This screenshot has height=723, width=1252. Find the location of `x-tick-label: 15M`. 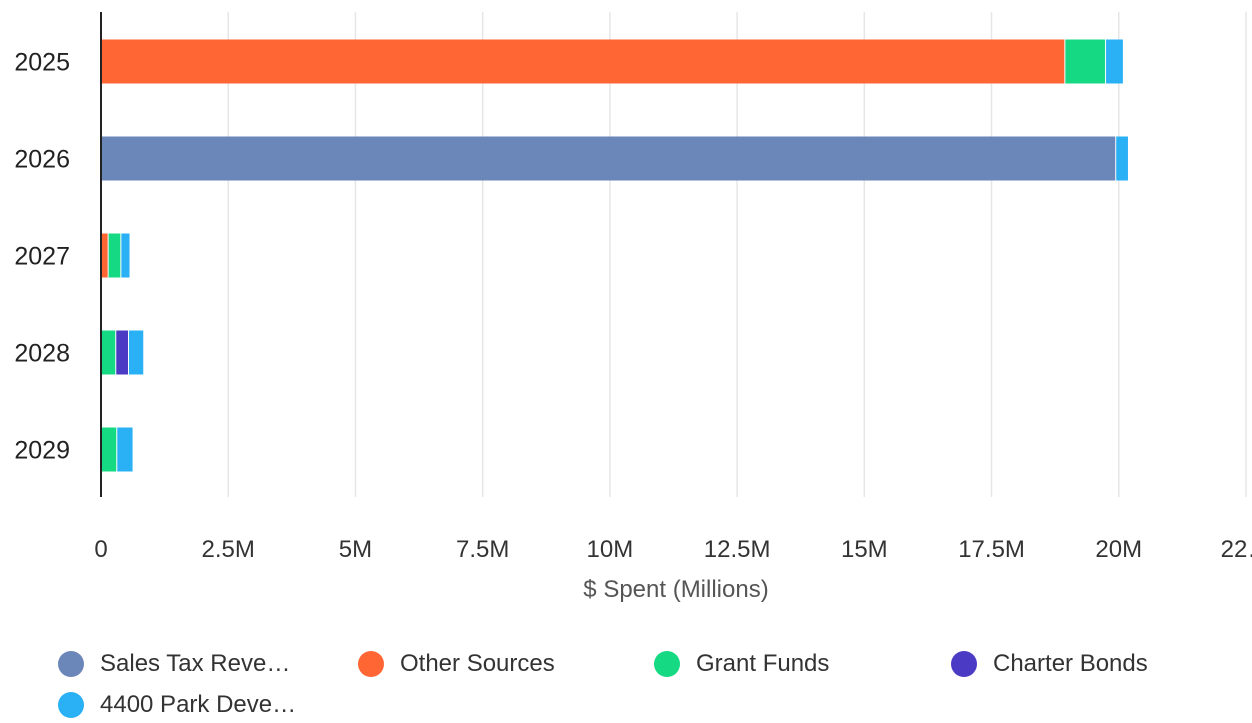

x-tick-label: 15M is located at coordinates (864, 549).